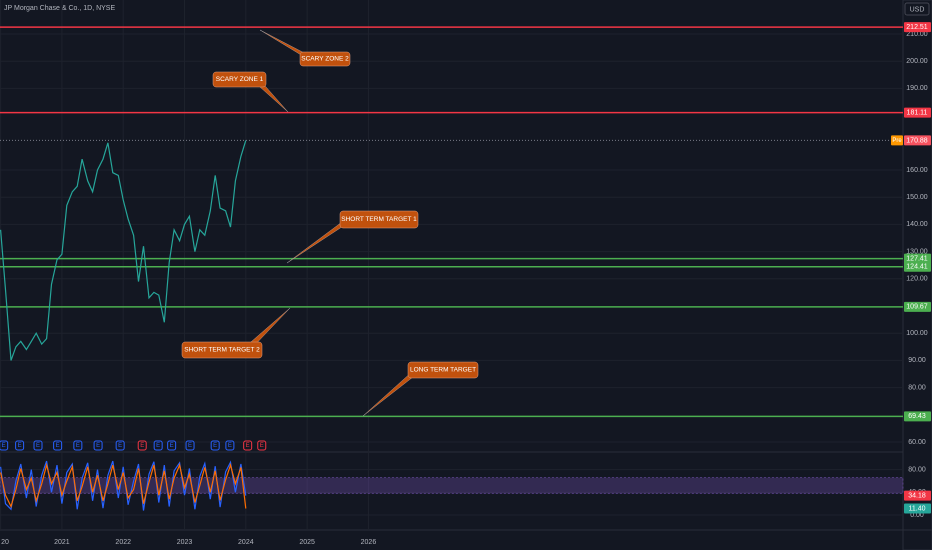  Describe the element at coordinates (917, 275) in the screenshot. I see `price-axis-panel` at that location.